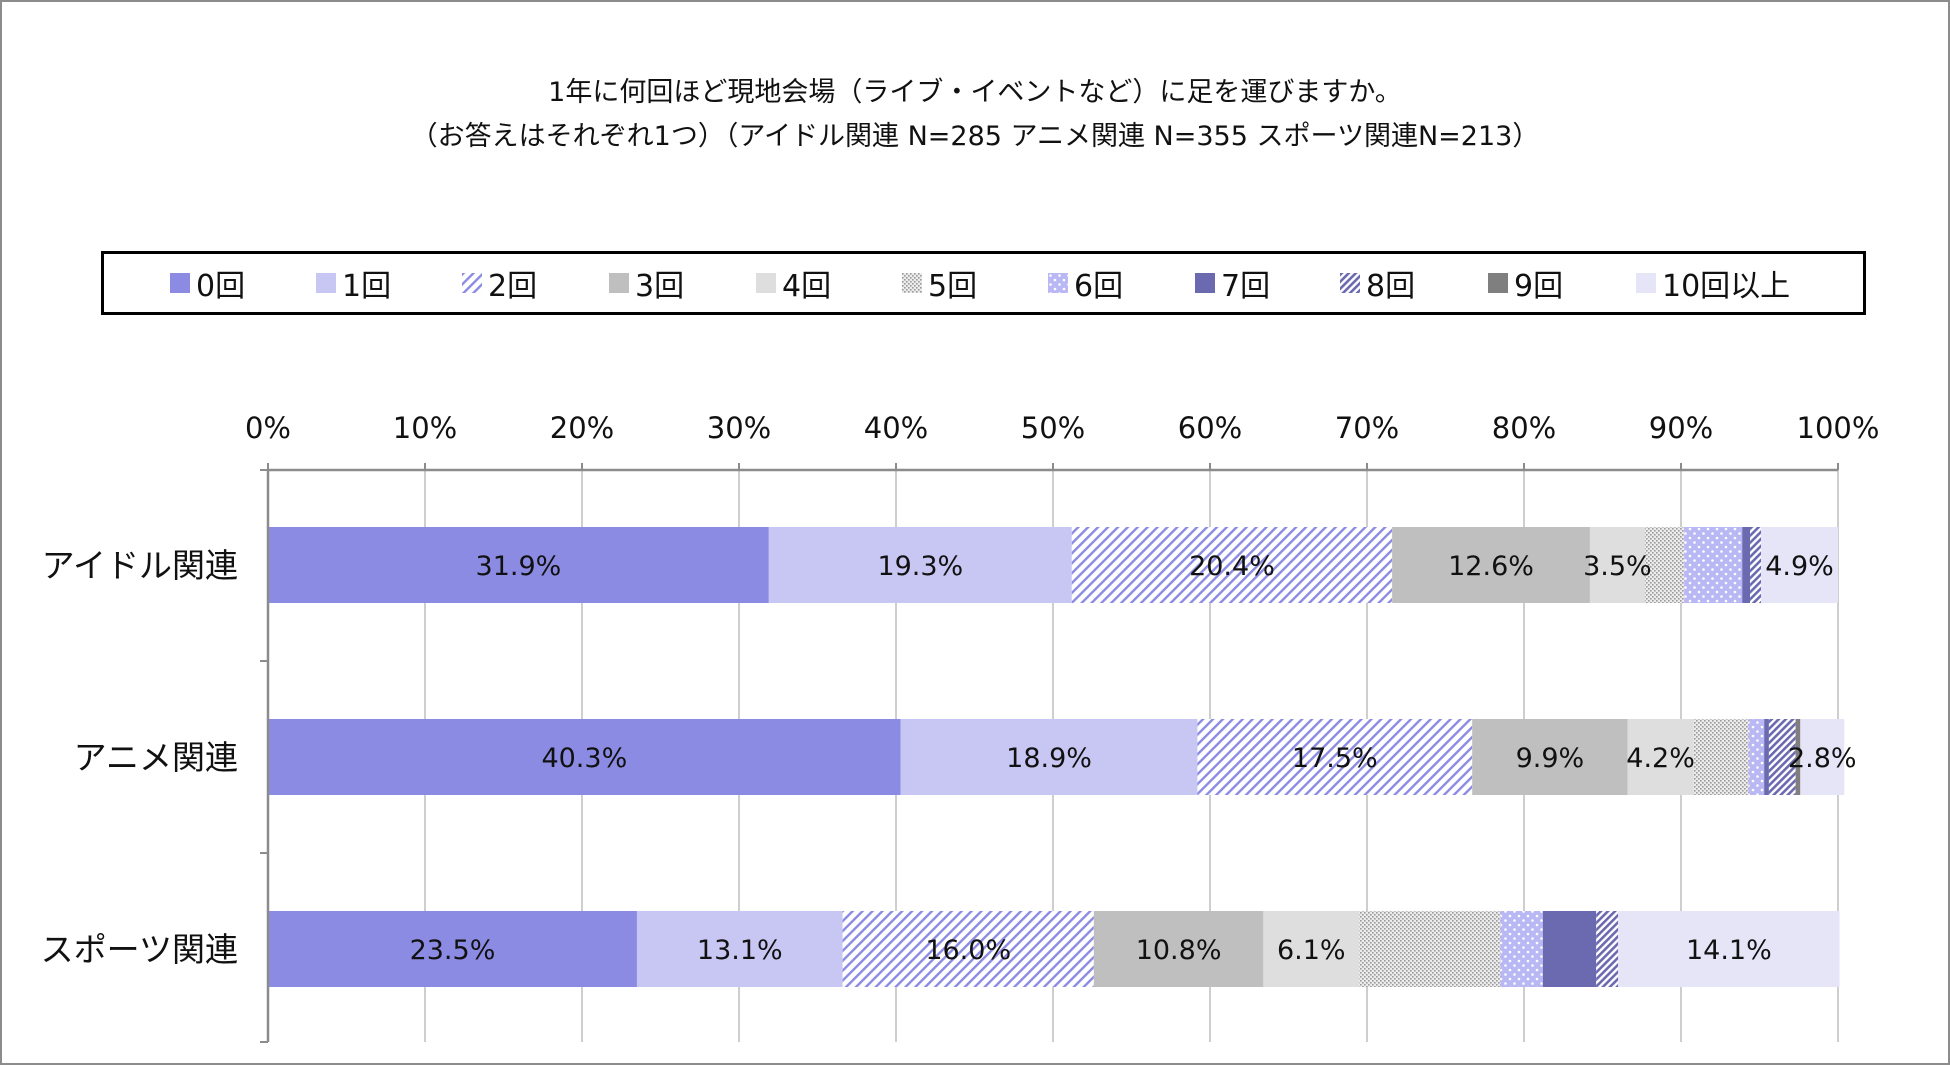 Image resolution: width=1950 pixels, height=1065 pixels. I want to click on x-tick-label: 40%, so click(896, 428).